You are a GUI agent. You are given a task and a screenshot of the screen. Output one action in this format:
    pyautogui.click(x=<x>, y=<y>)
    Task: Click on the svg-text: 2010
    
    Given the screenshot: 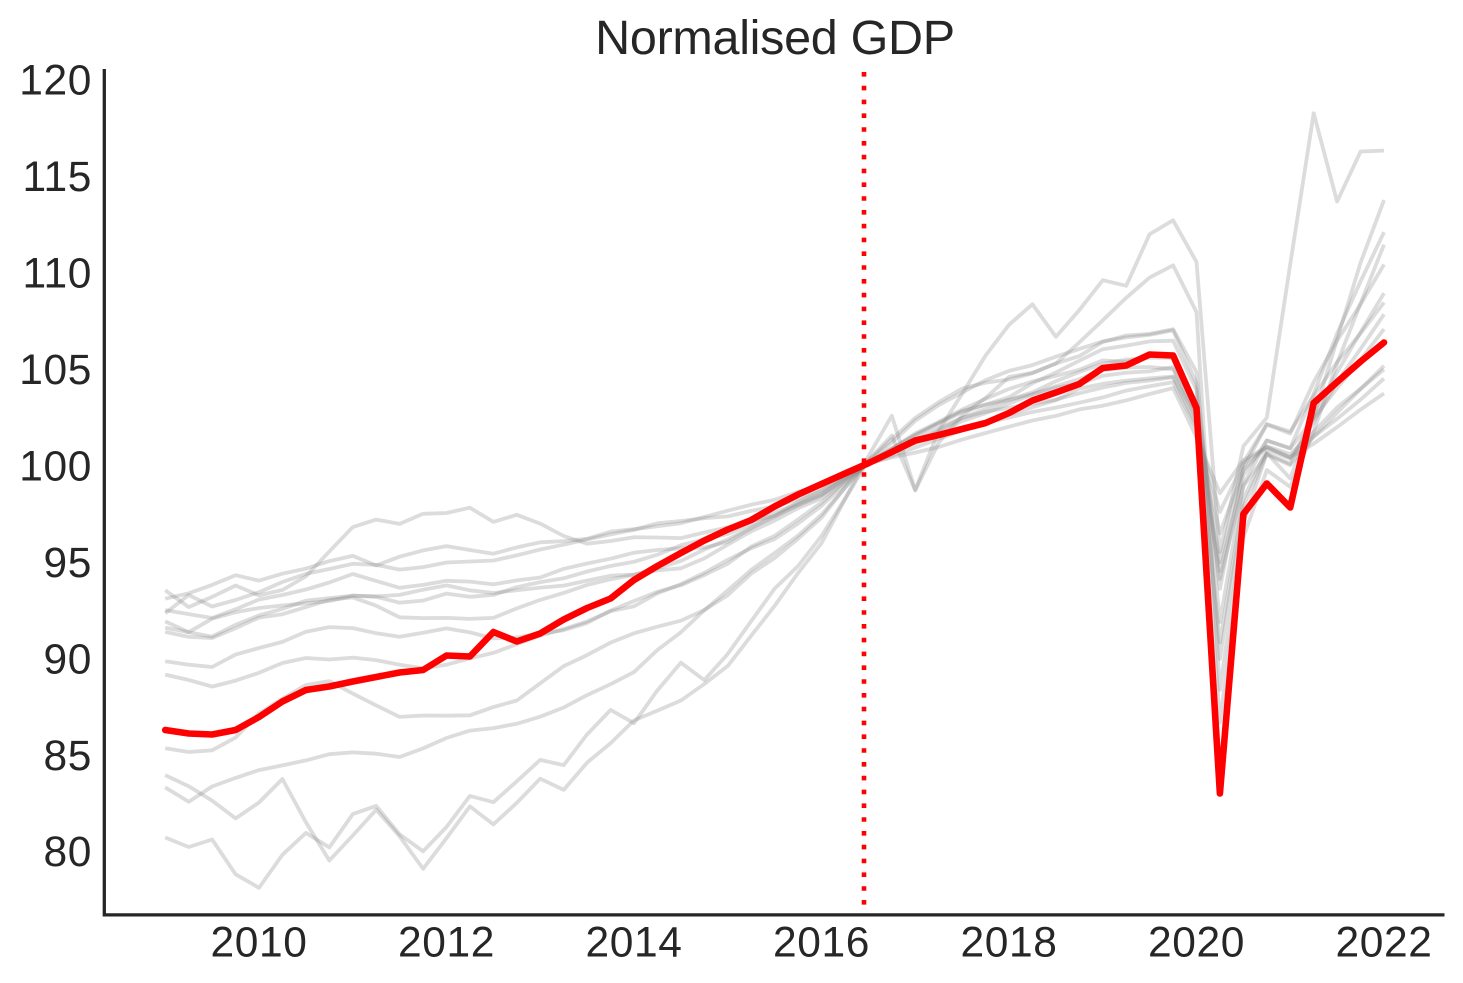 What is the action you would take?
    pyautogui.click(x=259, y=943)
    